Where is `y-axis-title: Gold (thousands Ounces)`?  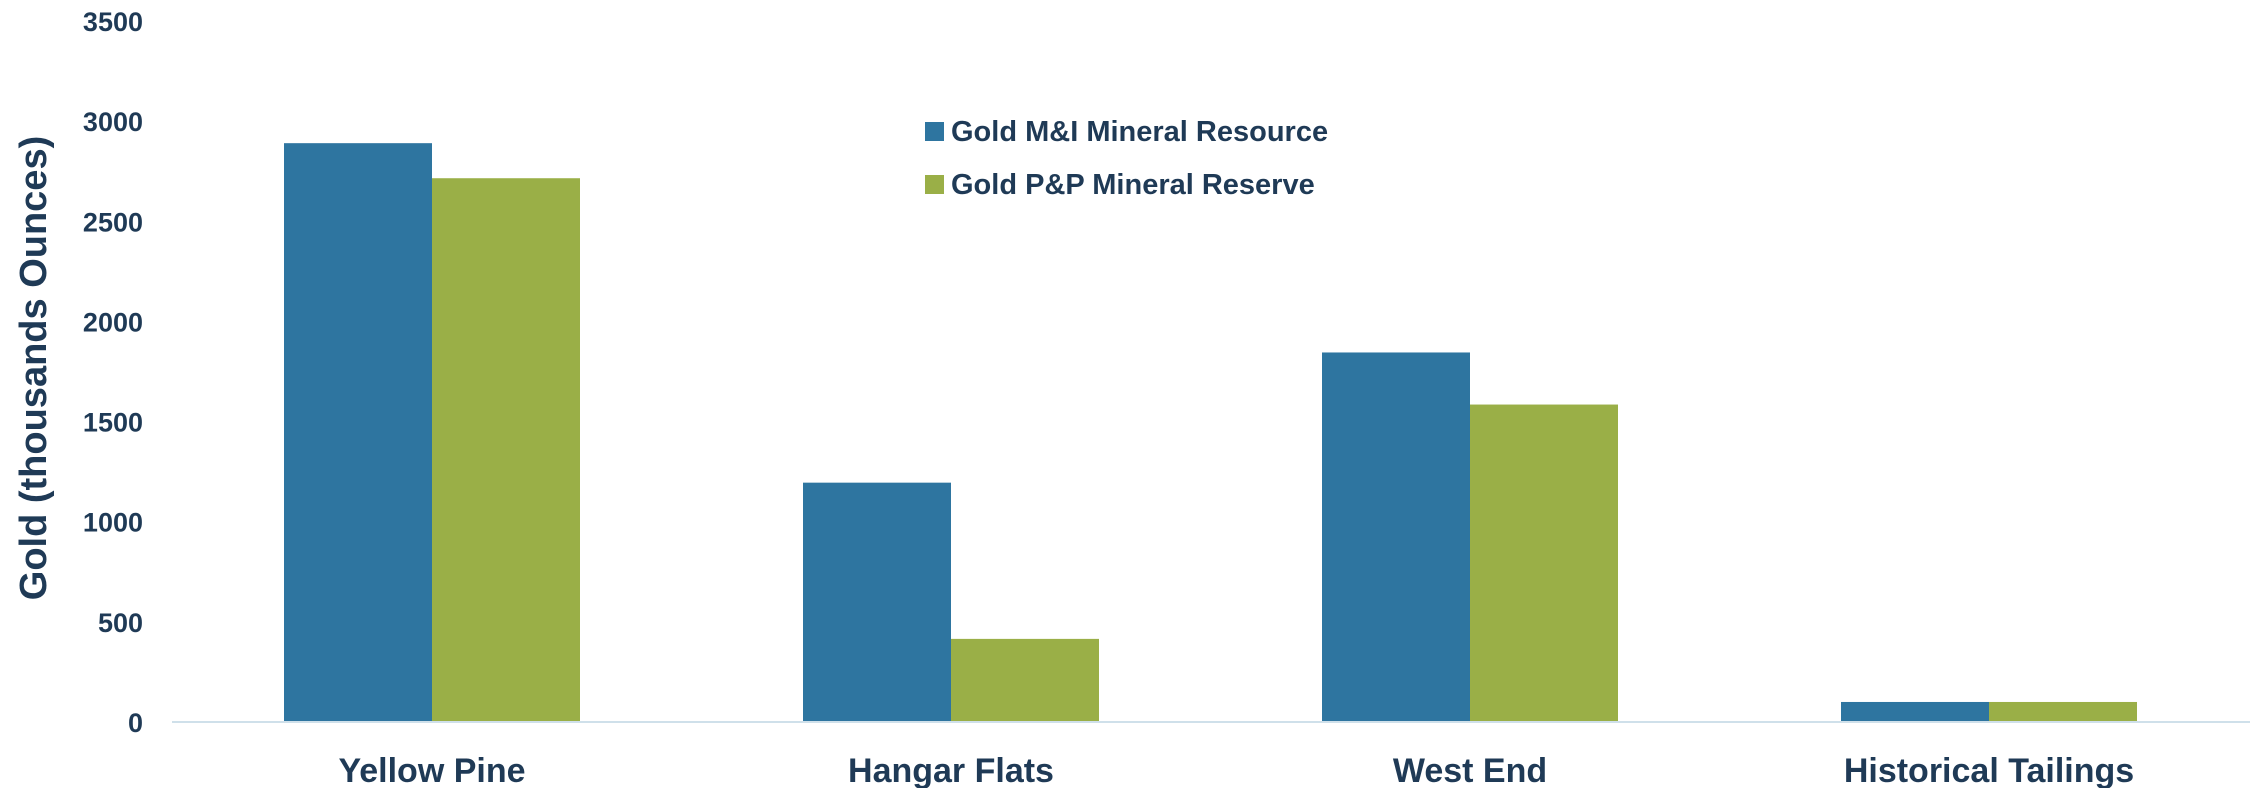 y-axis-title: Gold (thousands Ounces) is located at coordinates (34, 368).